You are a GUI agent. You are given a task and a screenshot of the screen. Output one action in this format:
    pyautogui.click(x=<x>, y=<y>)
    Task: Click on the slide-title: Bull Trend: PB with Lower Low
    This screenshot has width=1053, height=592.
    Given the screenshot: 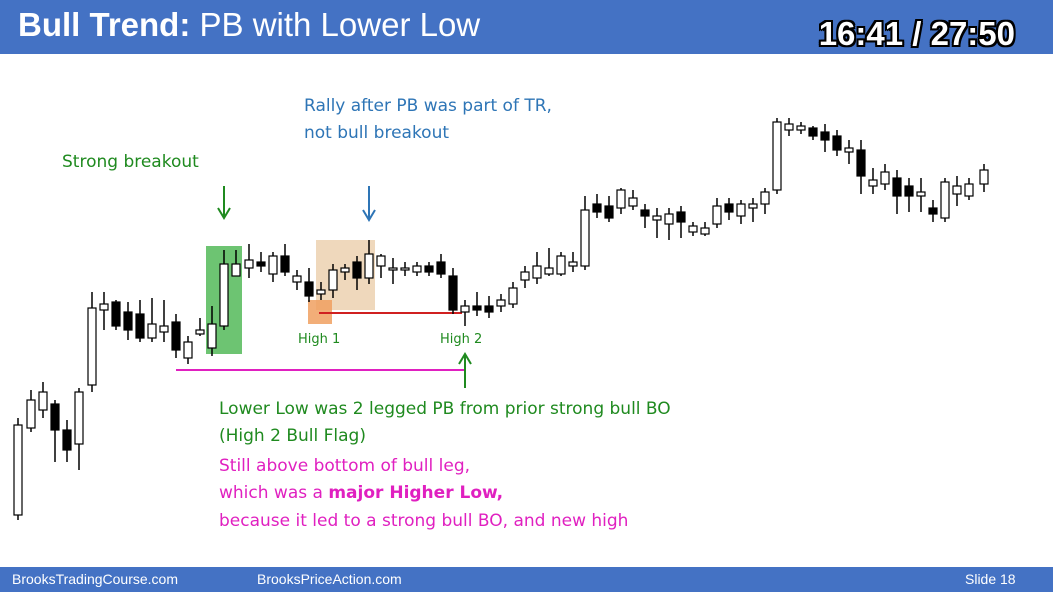 What is the action you would take?
    pyautogui.click(x=249, y=25)
    